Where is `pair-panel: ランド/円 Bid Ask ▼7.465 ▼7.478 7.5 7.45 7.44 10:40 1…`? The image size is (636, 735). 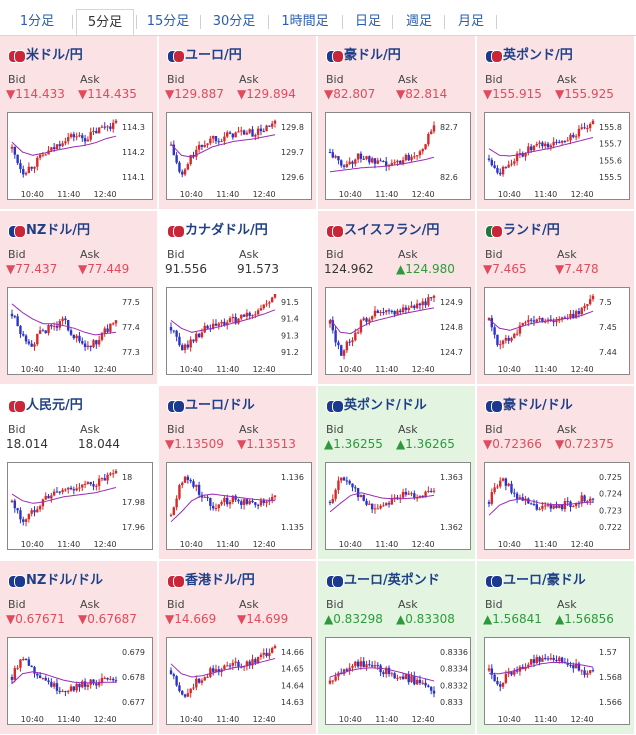
pair-panel: ランド/円 Bid Ask ▼7.465 ▼7.478 7.5 7.45 7.44 10:40 1… is located at coordinates (556, 298).